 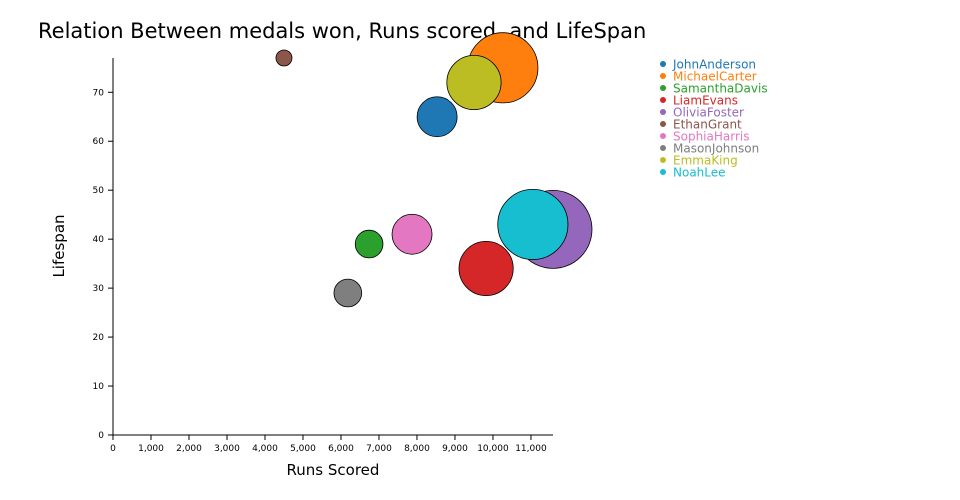 I want to click on y-tick-label: 40, so click(x=99, y=240).